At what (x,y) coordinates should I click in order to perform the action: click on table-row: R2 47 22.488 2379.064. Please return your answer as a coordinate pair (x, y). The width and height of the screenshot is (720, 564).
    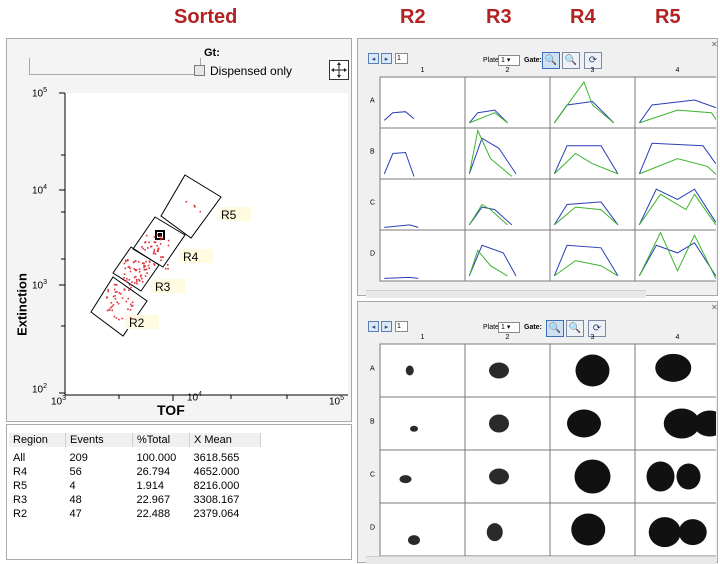
    Looking at the image, I should click on (126, 514).